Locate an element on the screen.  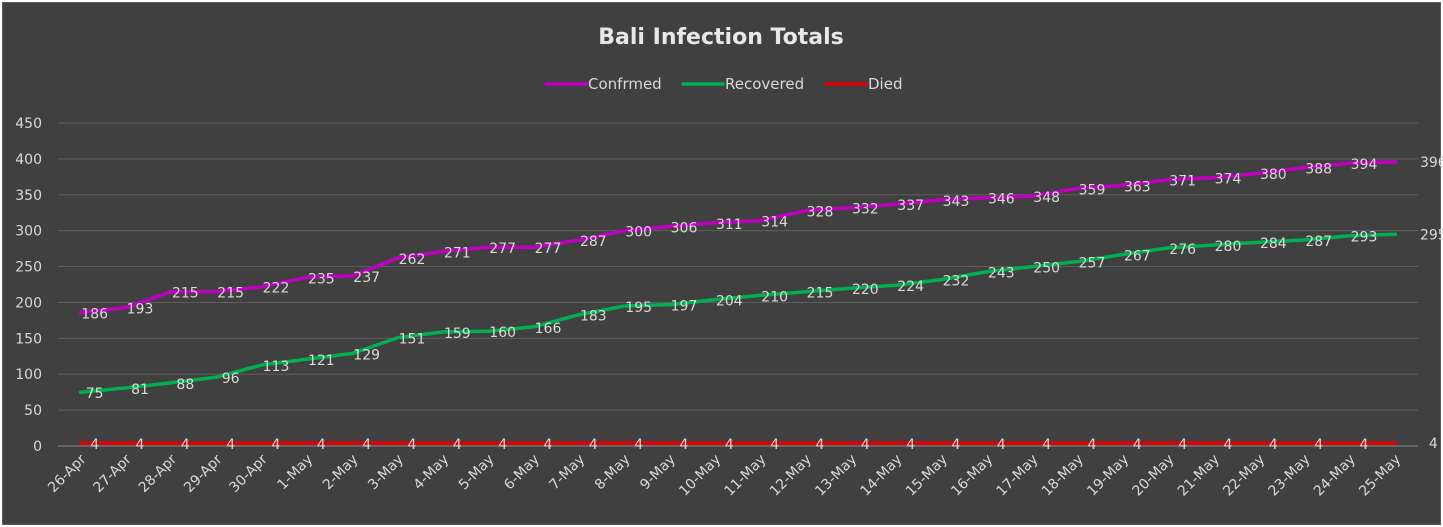
y-tick-label: 100 is located at coordinates (28, 375).